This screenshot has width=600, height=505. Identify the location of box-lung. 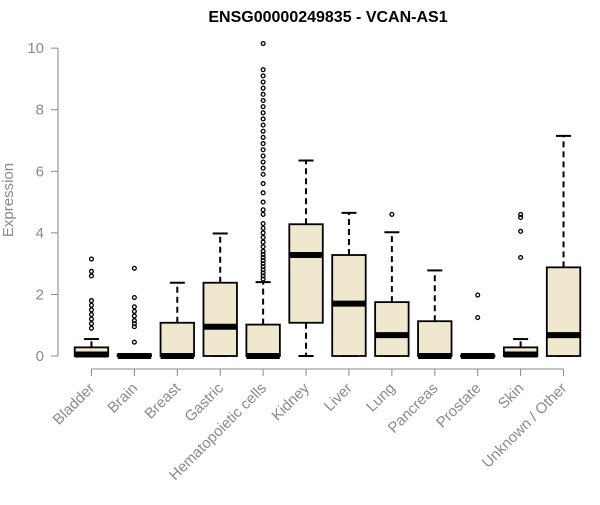
(392, 284).